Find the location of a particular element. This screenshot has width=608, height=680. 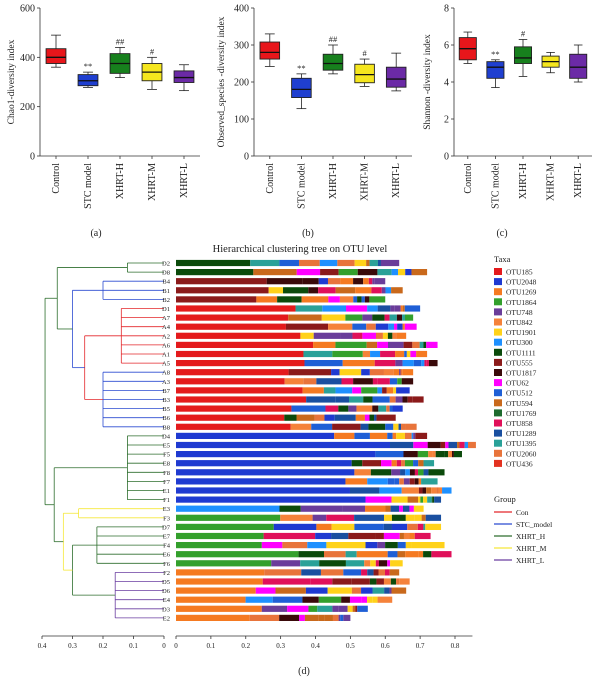

legend-group-label: XHRT_L is located at coordinates (530, 560).